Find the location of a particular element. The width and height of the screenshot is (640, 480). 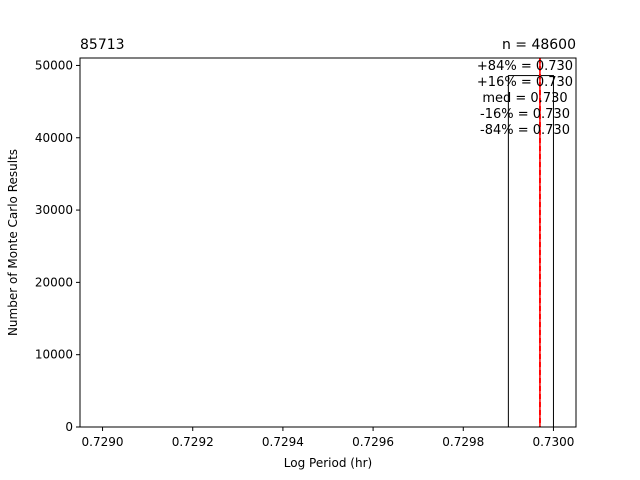

percentile-annotation: +84% = 0.730 is located at coordinates (525, 66).